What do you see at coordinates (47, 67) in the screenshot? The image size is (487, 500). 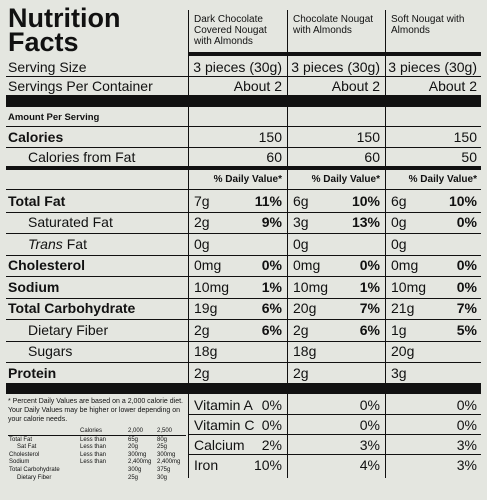 I see `row-label: Serving Size` at bounding box center [47, 67].